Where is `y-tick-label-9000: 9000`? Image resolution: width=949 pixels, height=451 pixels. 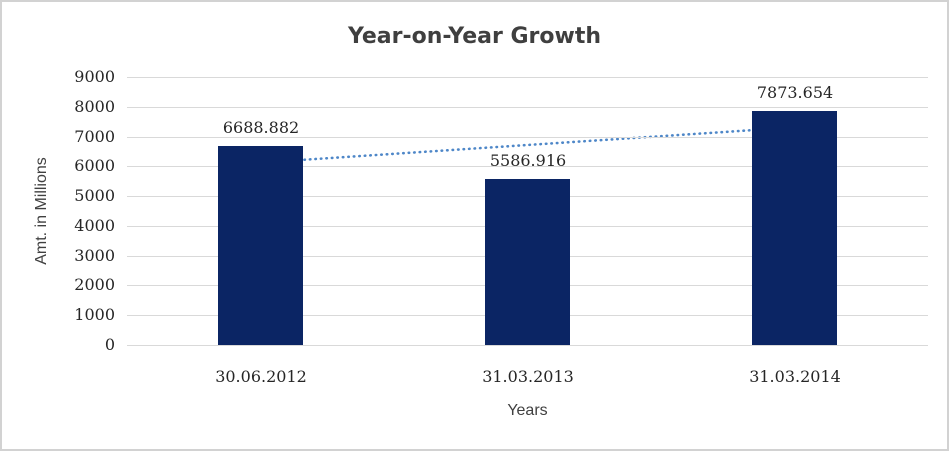 y-tick-label-9000: 9000 is located at coordinates (94, 76).